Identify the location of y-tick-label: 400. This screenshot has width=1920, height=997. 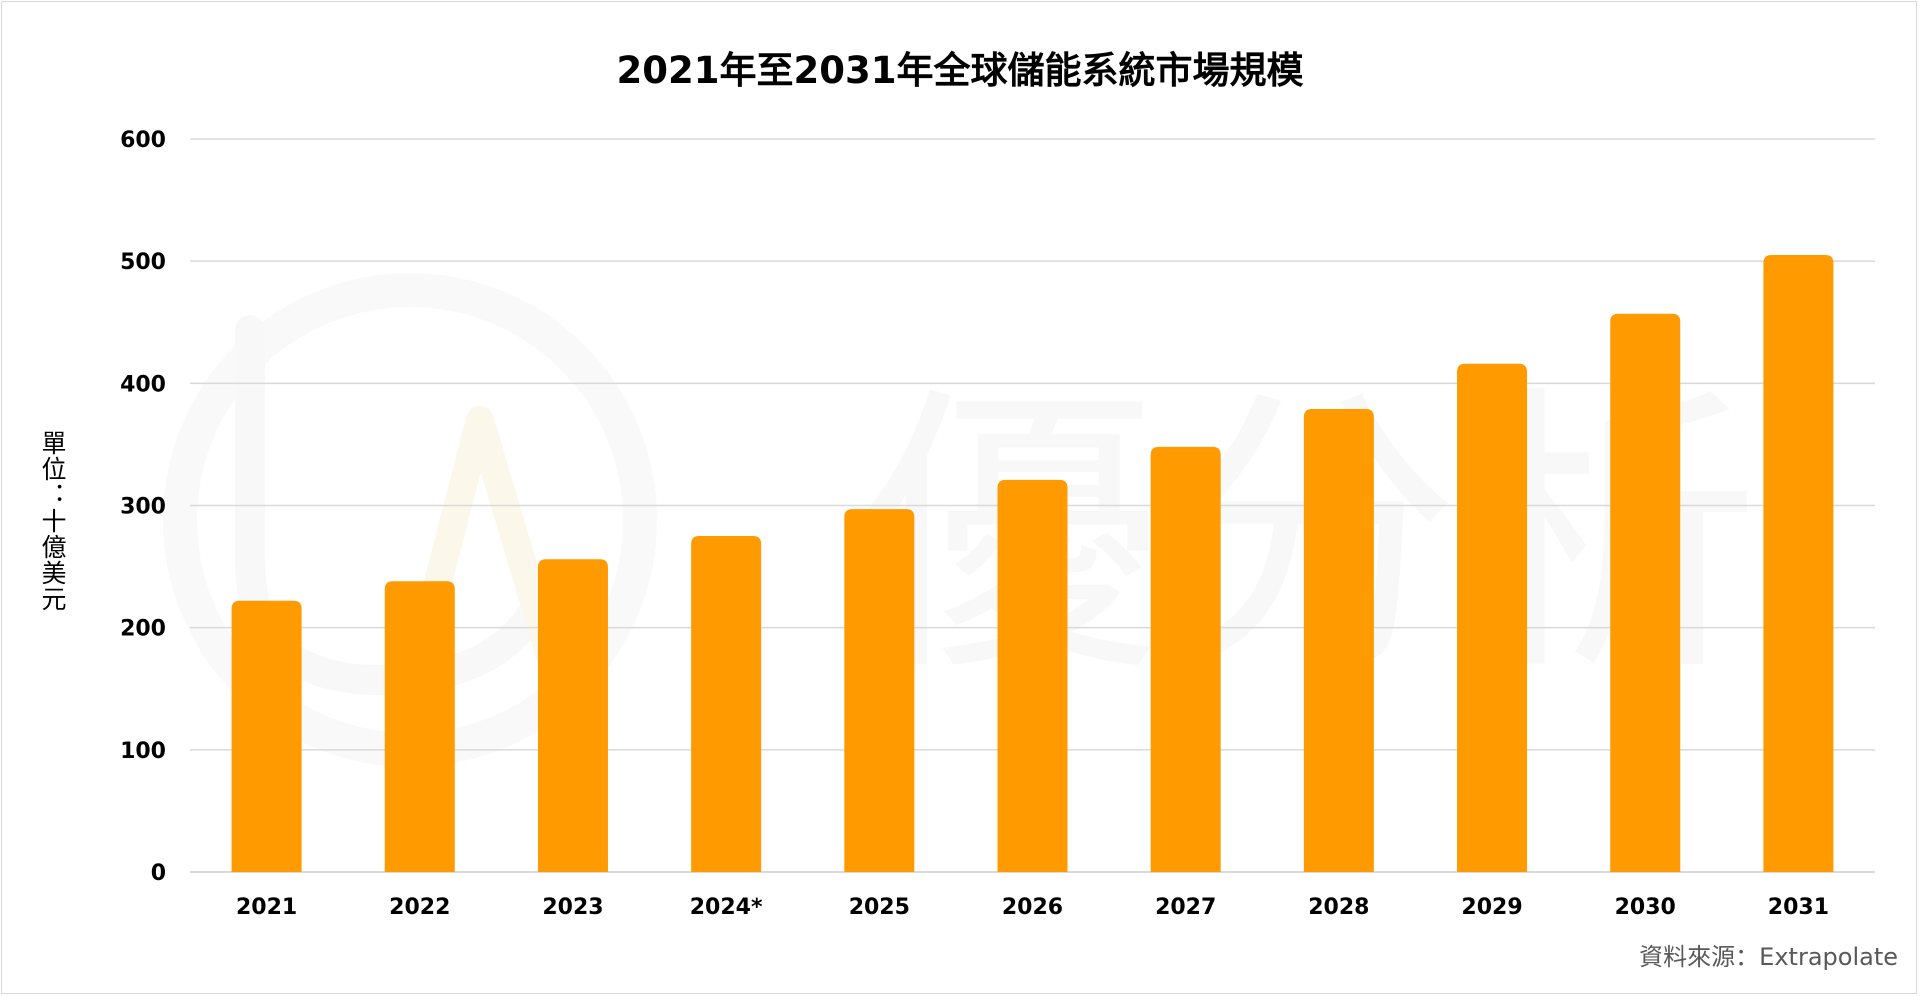
(143, 384).